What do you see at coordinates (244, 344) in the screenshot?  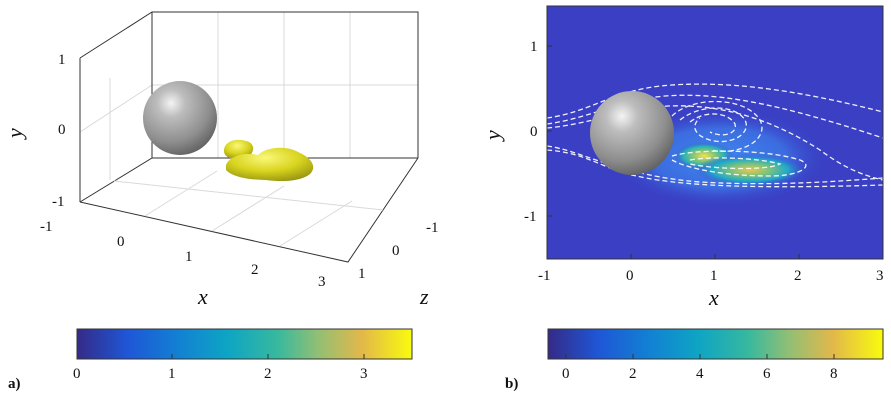 I see `panel-a-colorbar` at bounding box center [244, 344].